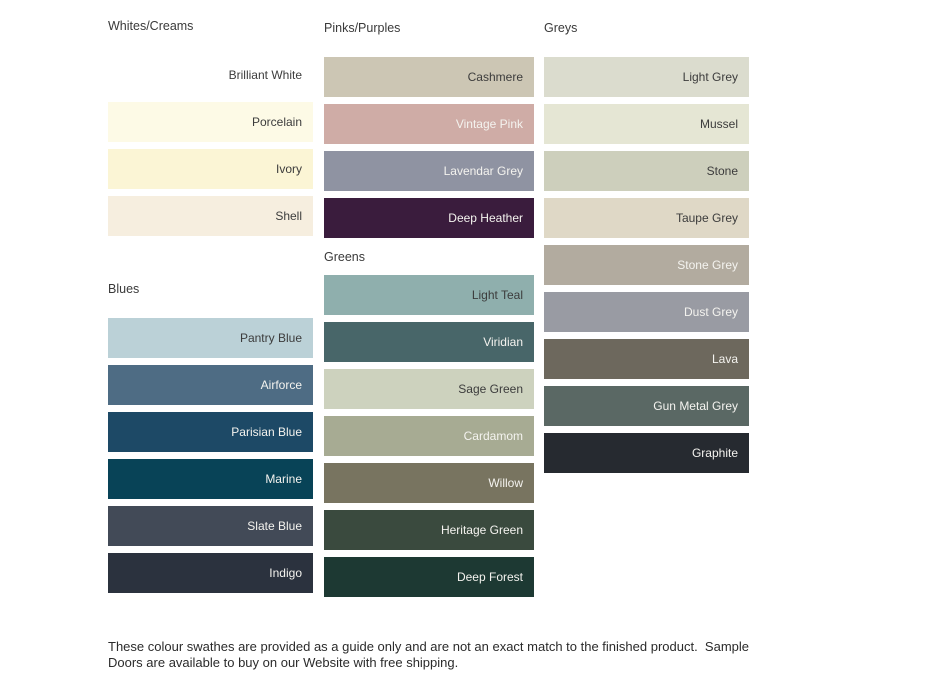  I want to click on swatch-label: Shell, so click(288, 216).